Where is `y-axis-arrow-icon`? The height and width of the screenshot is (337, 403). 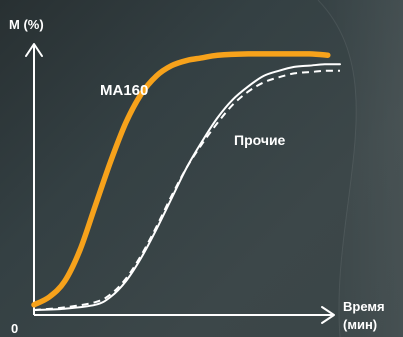 y-axis-arrow-icon is located at coordinates (34, 50).